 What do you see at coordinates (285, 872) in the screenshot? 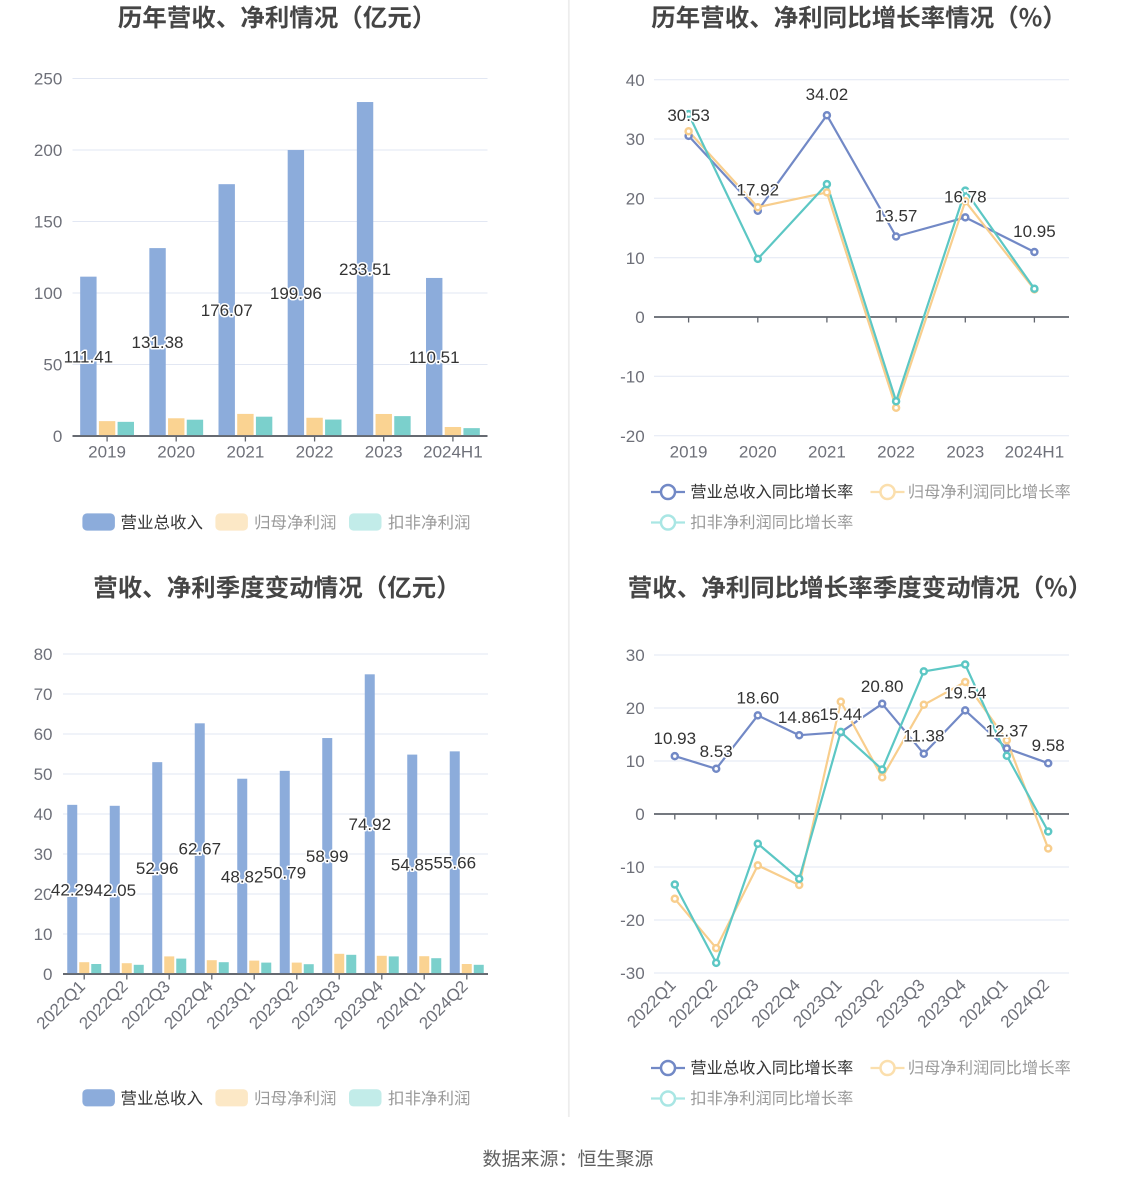
I see `svg-text: 50.79` at bounding box center [285, 872].